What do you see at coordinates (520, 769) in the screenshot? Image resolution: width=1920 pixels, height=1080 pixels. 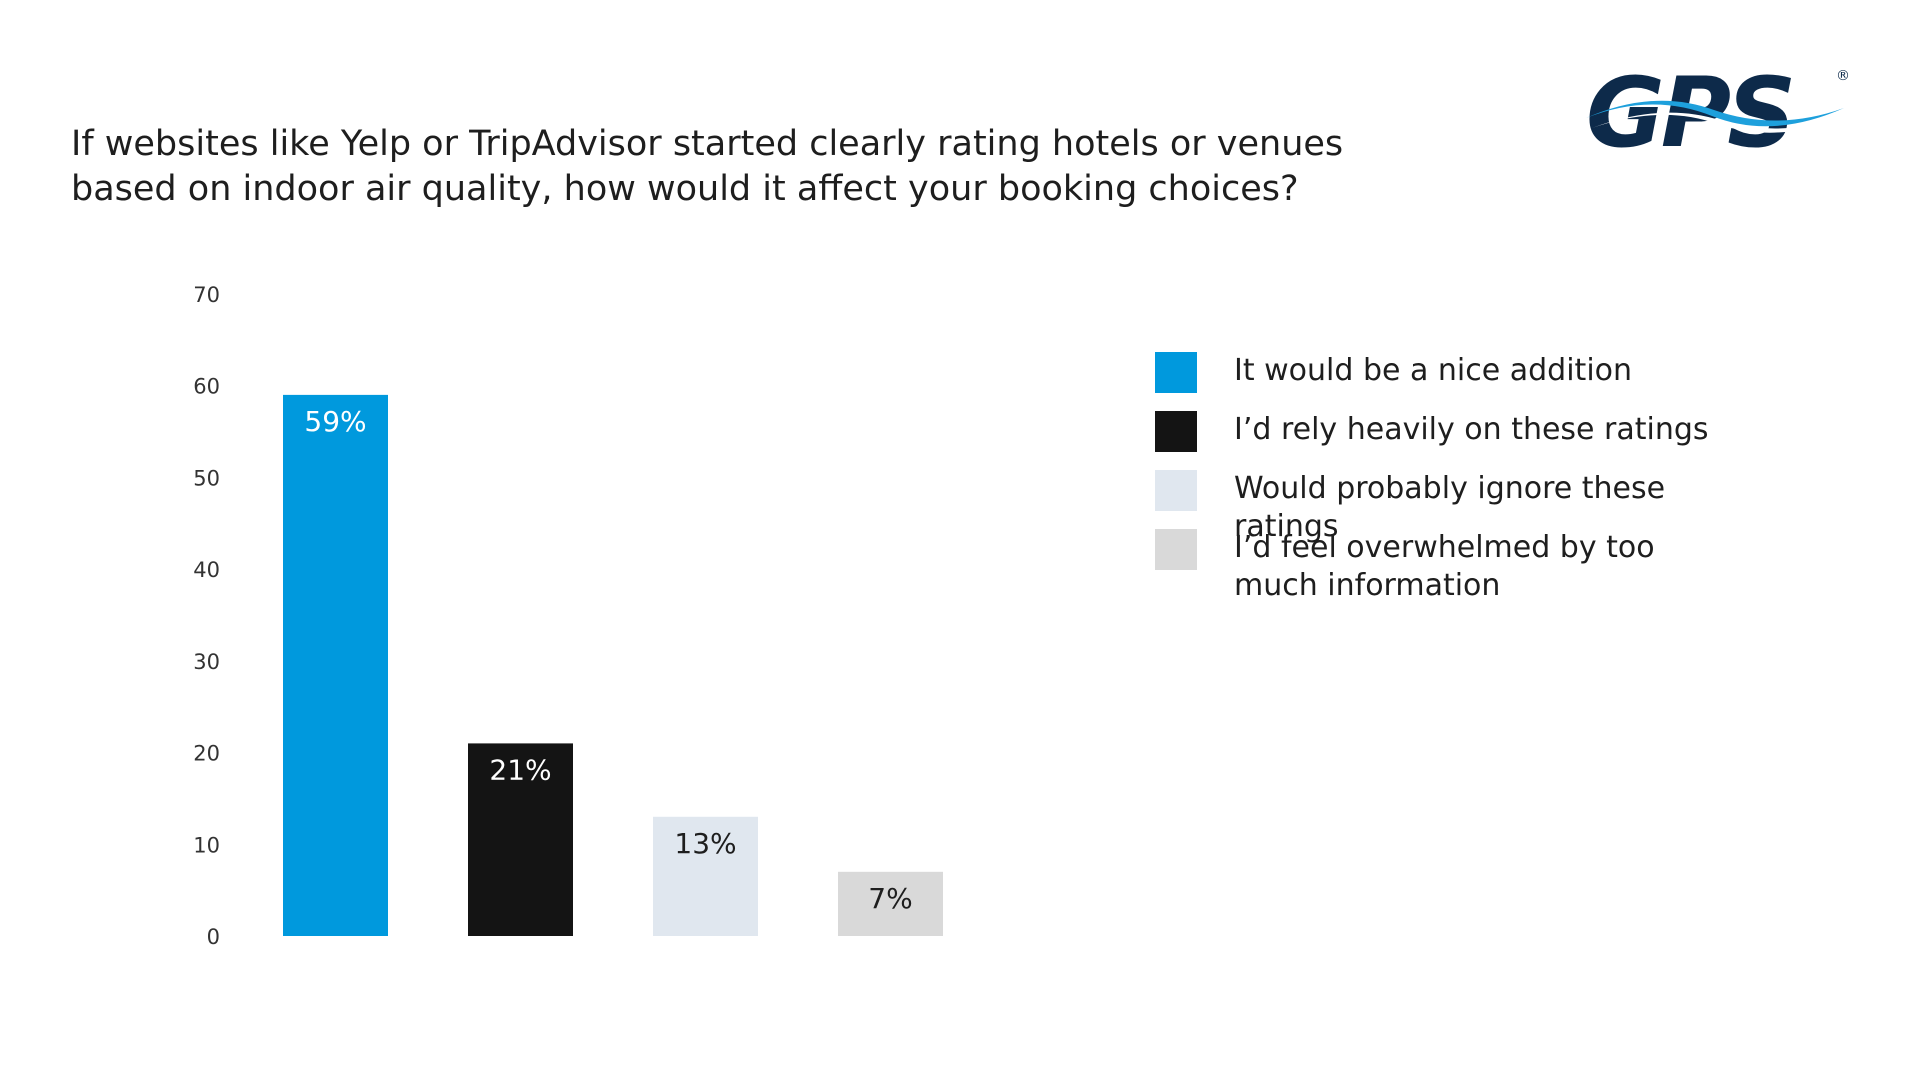 I see `bar-data-label: 21%` at bounding box center [520, 769].